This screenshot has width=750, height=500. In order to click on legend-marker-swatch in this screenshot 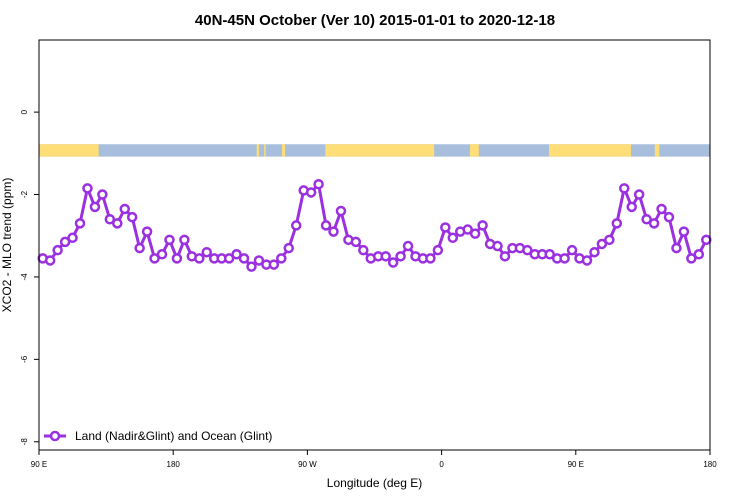, I will do `click(55, 436)`.